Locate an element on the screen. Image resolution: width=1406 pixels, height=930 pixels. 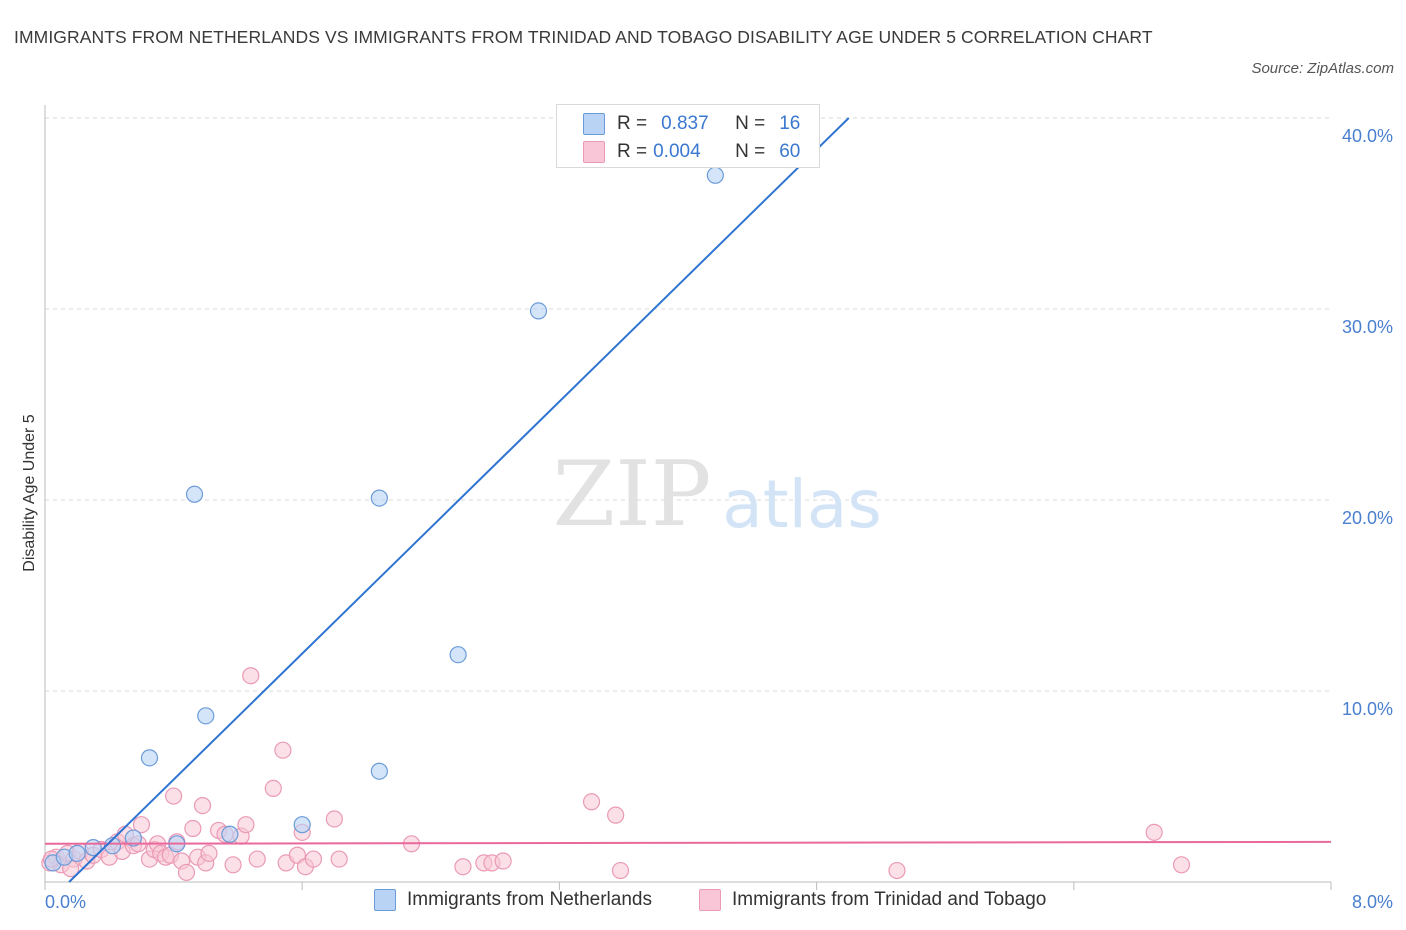
x-tick-label: 8.0% is located at coordinates (1372, 902).